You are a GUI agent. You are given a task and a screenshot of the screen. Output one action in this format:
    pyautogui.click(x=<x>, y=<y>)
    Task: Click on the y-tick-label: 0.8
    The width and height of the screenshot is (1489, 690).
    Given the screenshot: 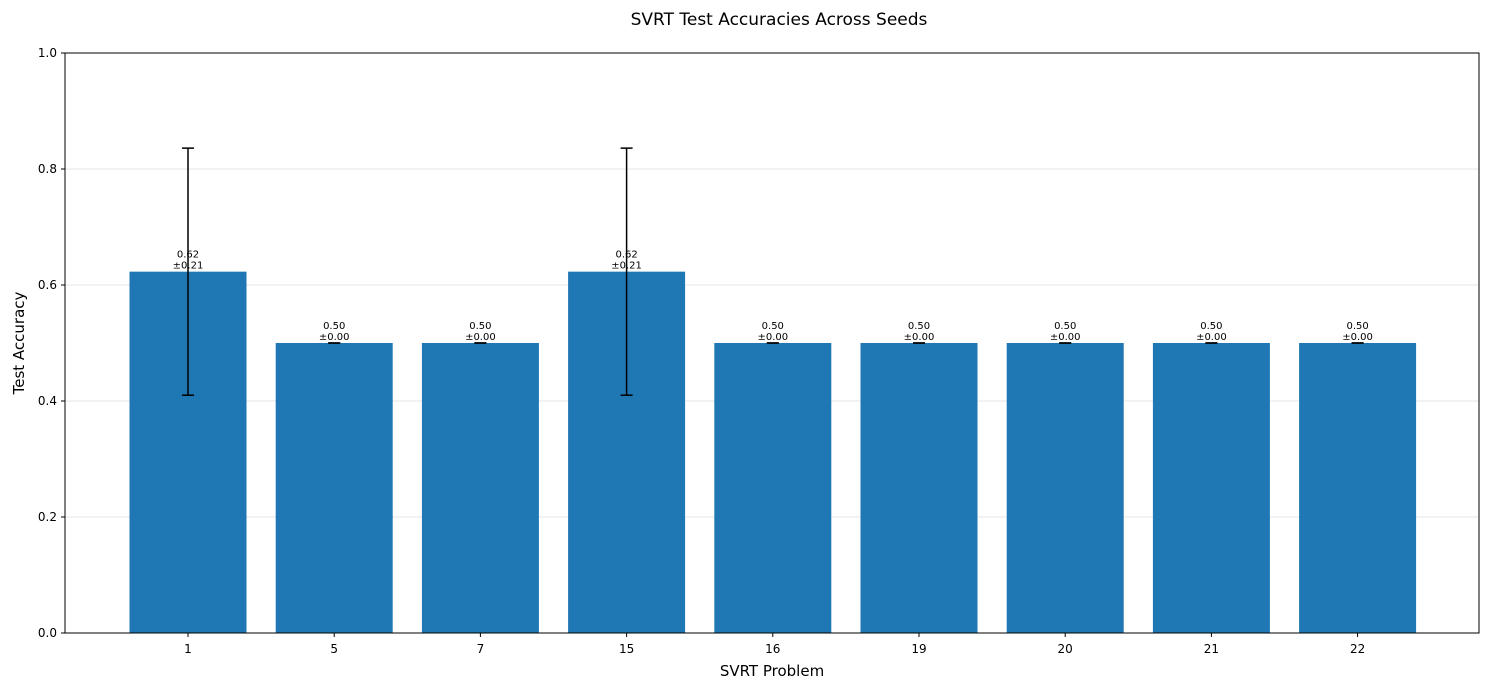 What is the action you would take?
    pyautogui.click(x=47, y=169)
    